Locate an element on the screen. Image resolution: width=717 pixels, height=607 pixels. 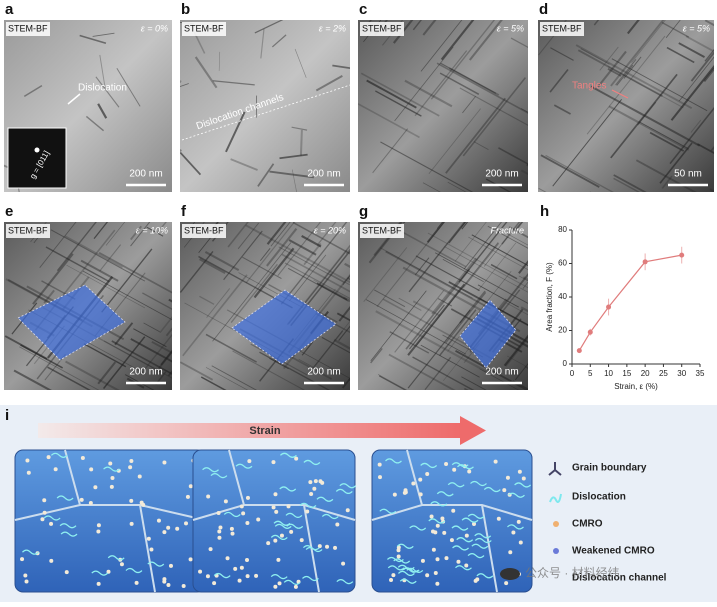
scale-bar-label: 50 nm is located at coordinates (688, 174).